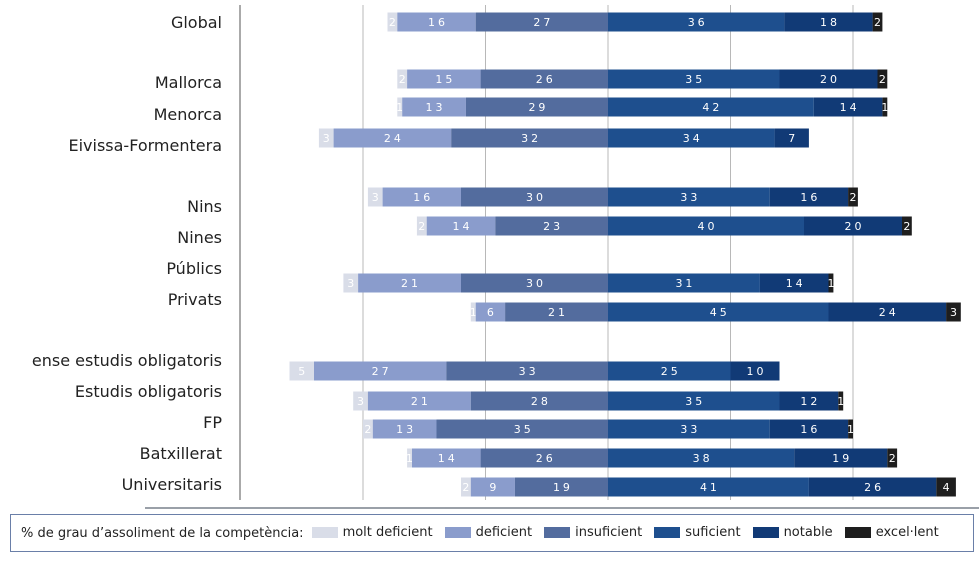 The height and width of the screenshot is (573, 979). I want to click on bar-value-label: 9, so click(494, 487).